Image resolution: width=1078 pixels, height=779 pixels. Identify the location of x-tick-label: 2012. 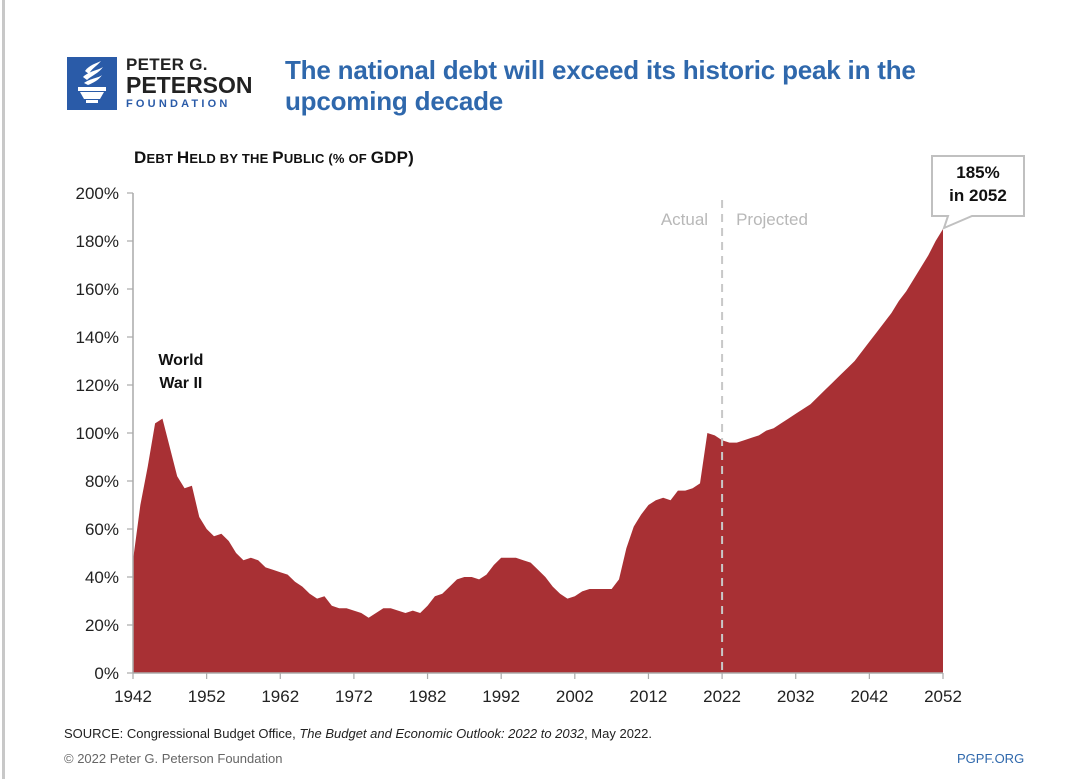
(649, 696).